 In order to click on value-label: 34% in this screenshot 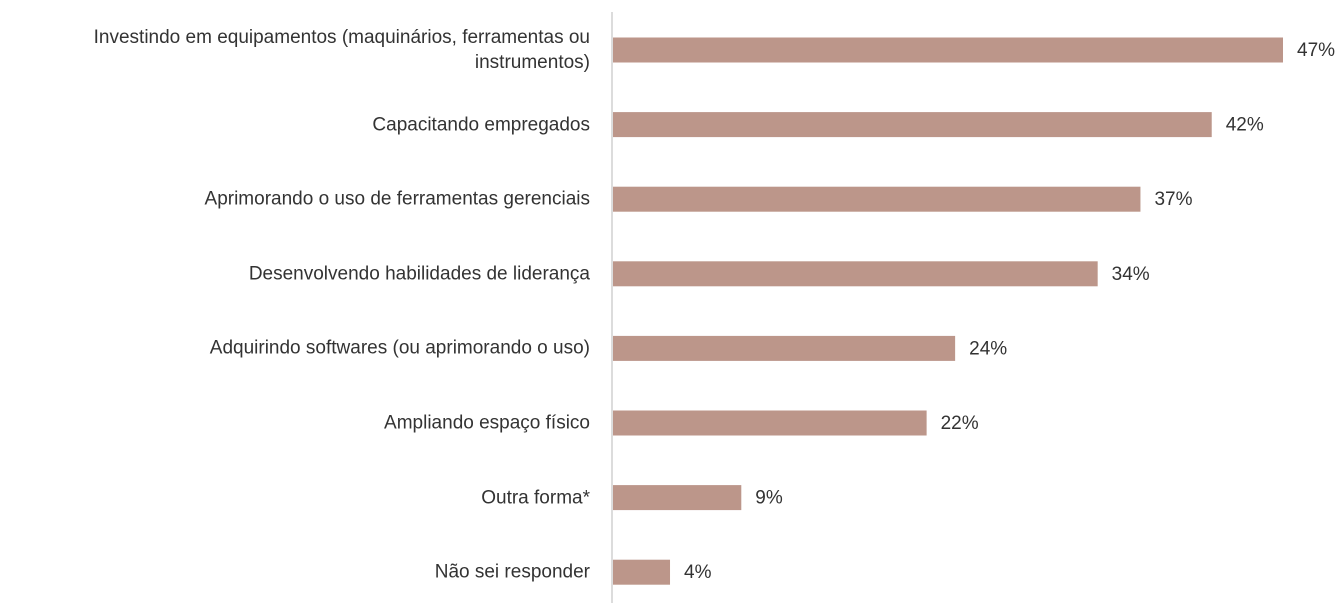, I will do `click(1131, 274)`.